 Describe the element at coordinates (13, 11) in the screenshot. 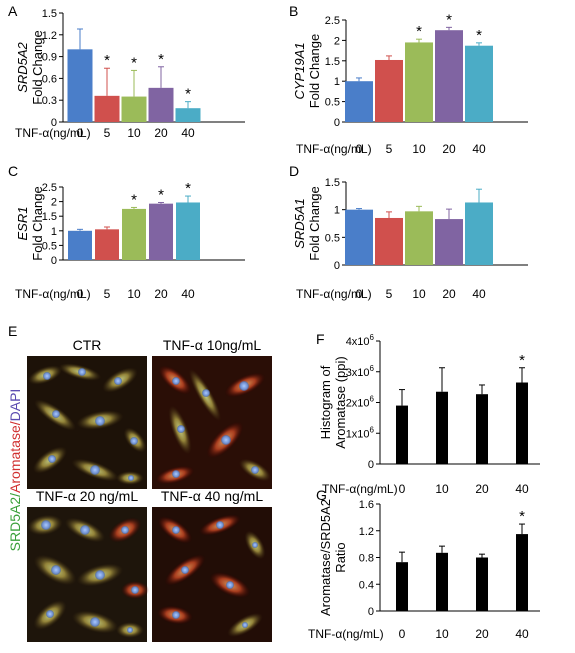

I see `panel-letter-a: A` at that location.